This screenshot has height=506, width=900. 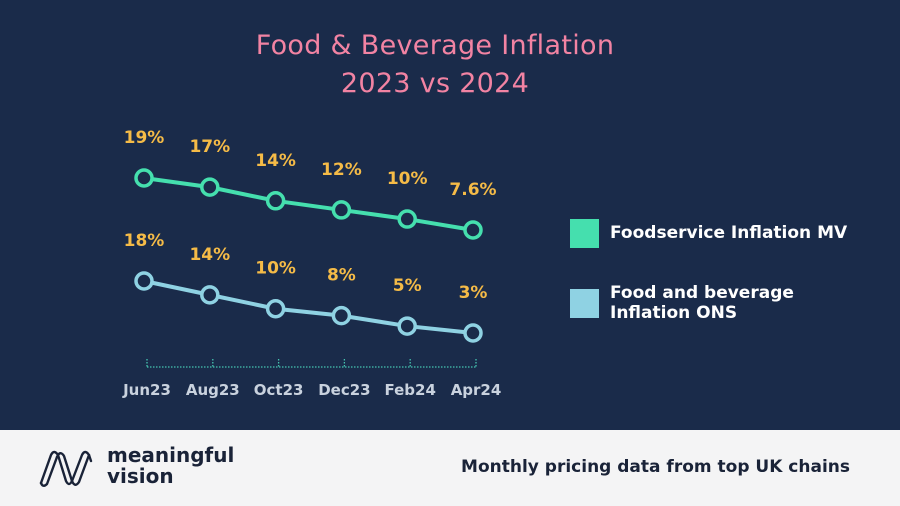 I want to click on x-tick-label: Feb24, so click(x=409, y=390).